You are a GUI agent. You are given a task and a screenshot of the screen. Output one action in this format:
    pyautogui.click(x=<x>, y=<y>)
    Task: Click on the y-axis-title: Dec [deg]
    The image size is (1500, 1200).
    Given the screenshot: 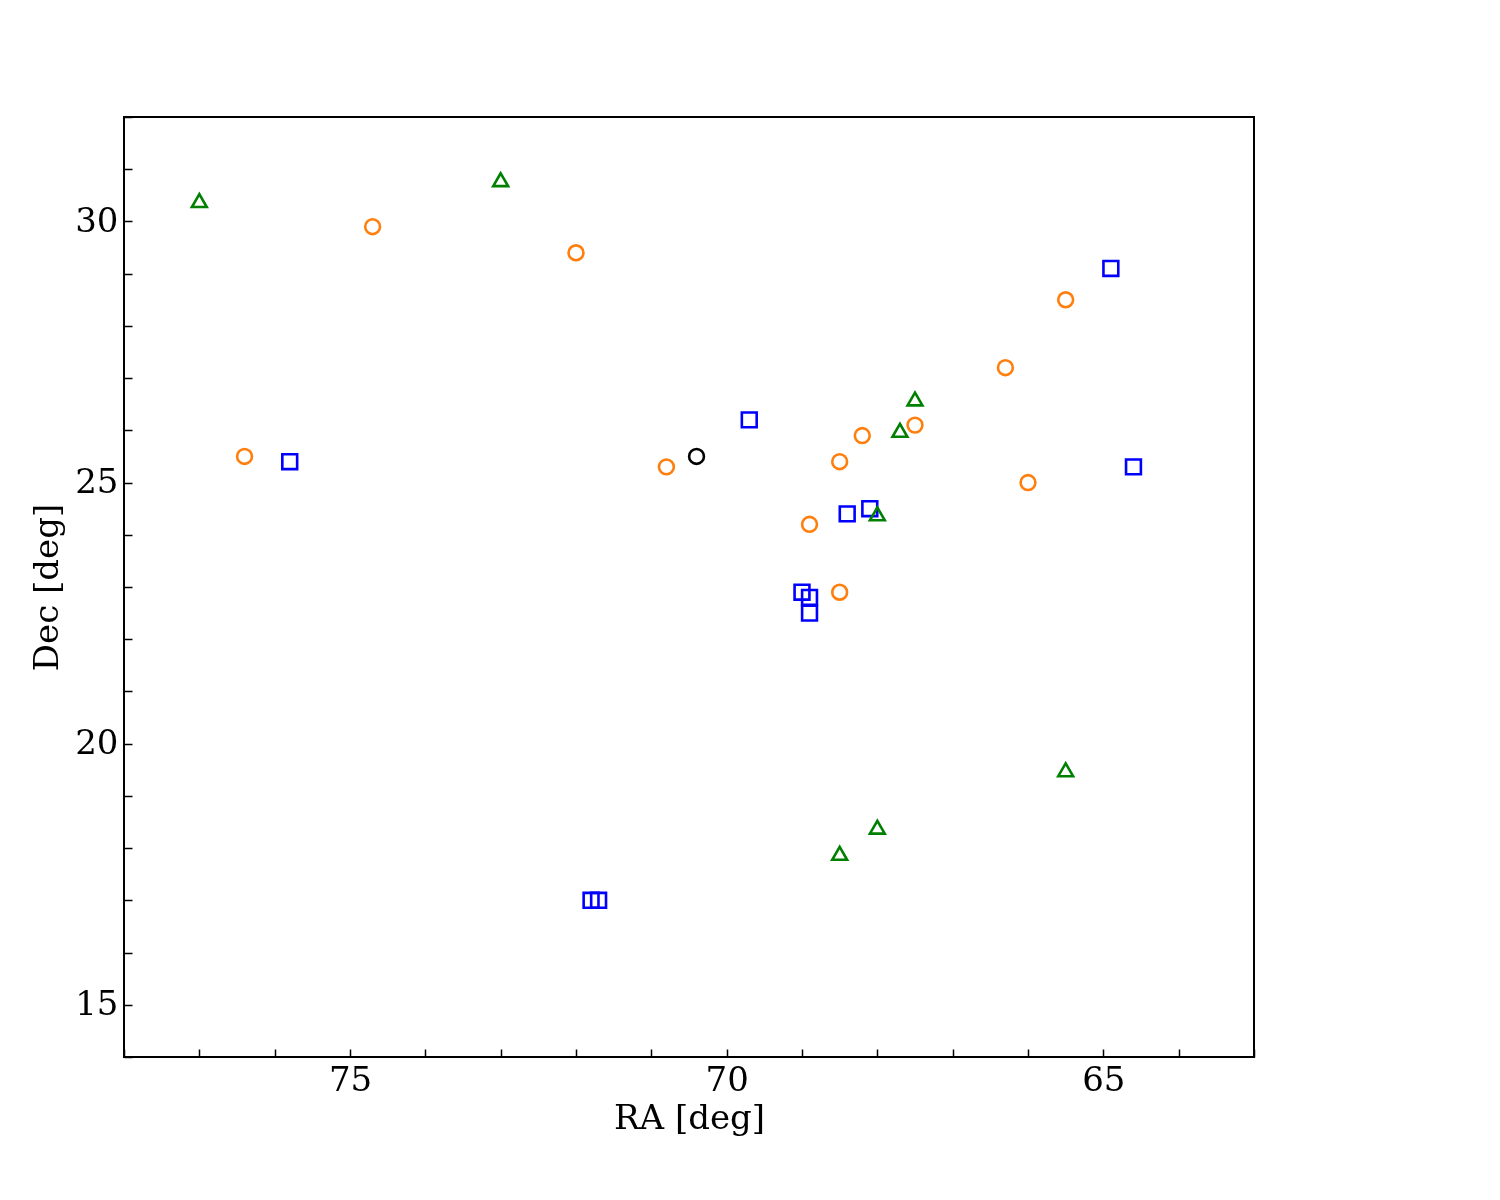 What is the action you would take?
    pyautogui.click(x=46, y=587)
    